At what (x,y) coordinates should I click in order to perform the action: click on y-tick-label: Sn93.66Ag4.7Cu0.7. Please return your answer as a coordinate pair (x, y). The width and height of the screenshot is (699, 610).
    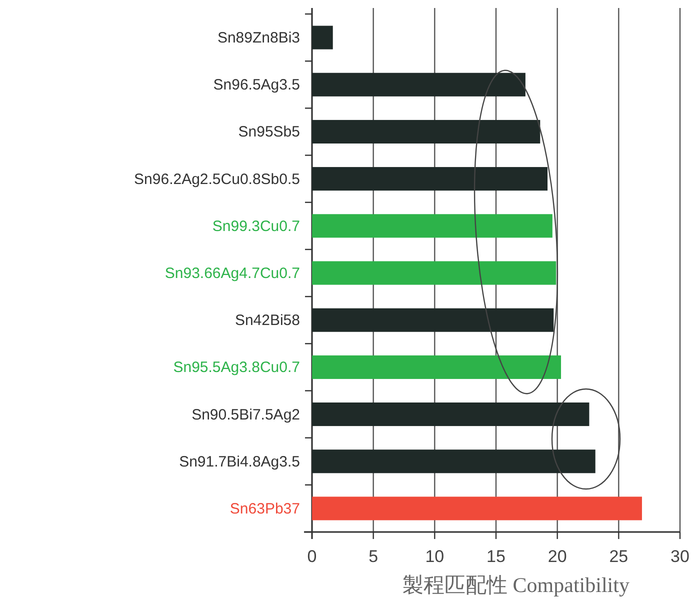
    Looking at the image, I should click on (232, 273).